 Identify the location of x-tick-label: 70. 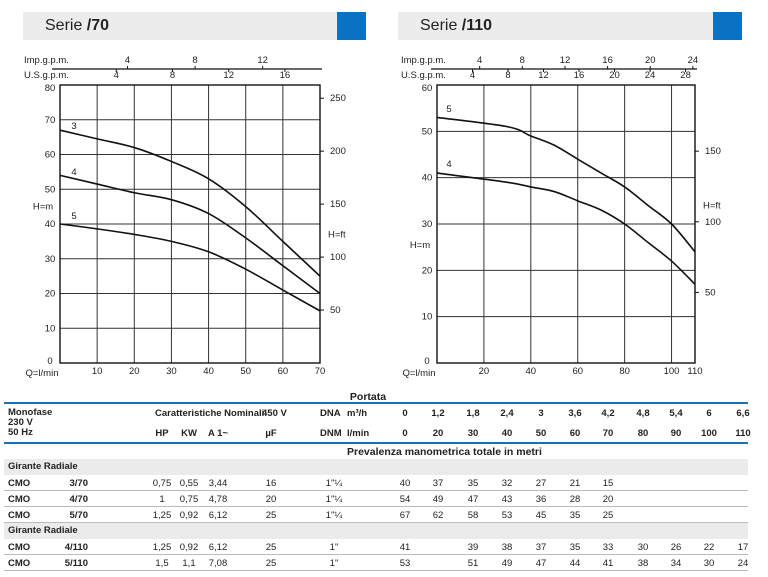
(320, 371).